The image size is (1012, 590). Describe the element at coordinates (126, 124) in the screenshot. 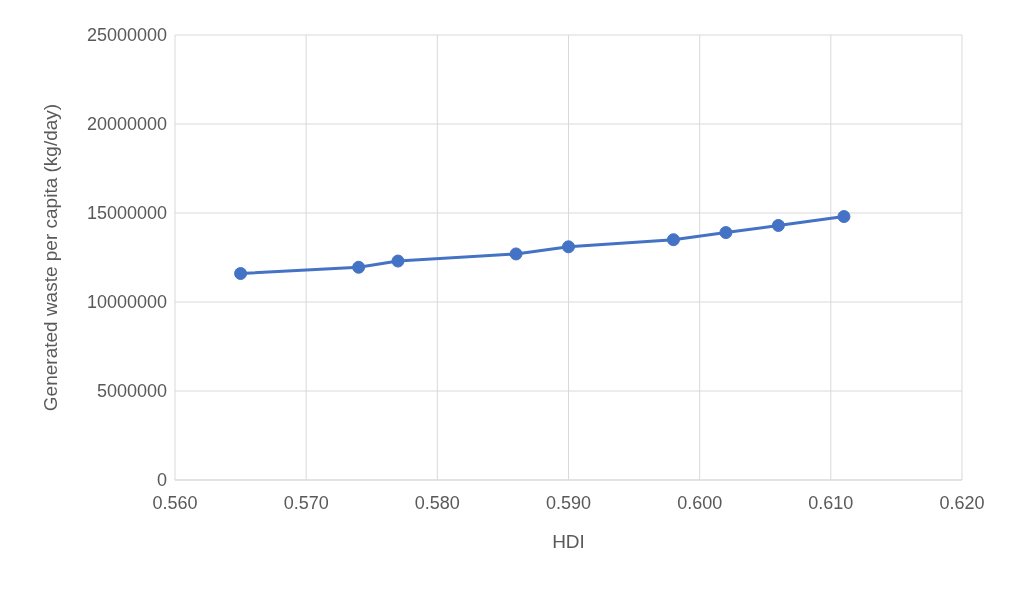

I see `y-tick-label: 20000000` at that location.